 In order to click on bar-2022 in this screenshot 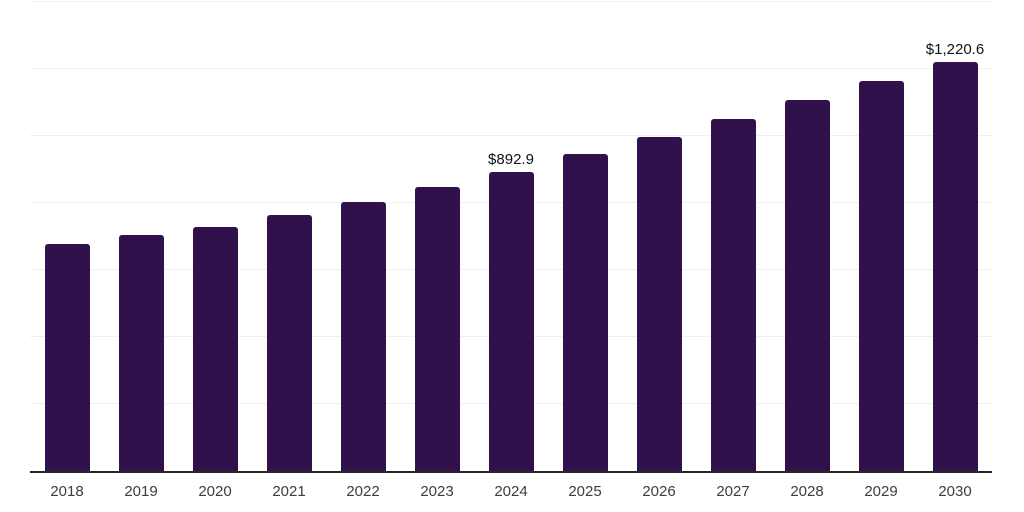, I will do `click(363, 336)`.